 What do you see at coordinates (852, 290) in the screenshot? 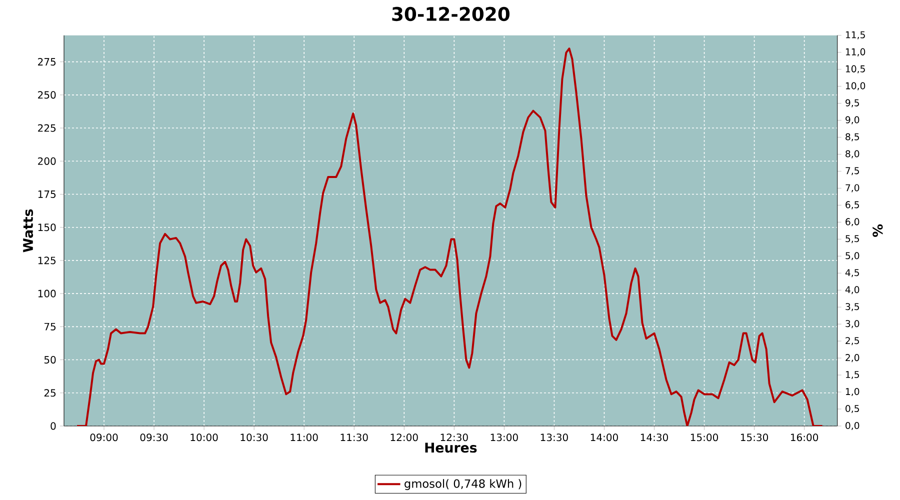
I see `y2-tick-label: 4,0` at bounding box center [852, 290].